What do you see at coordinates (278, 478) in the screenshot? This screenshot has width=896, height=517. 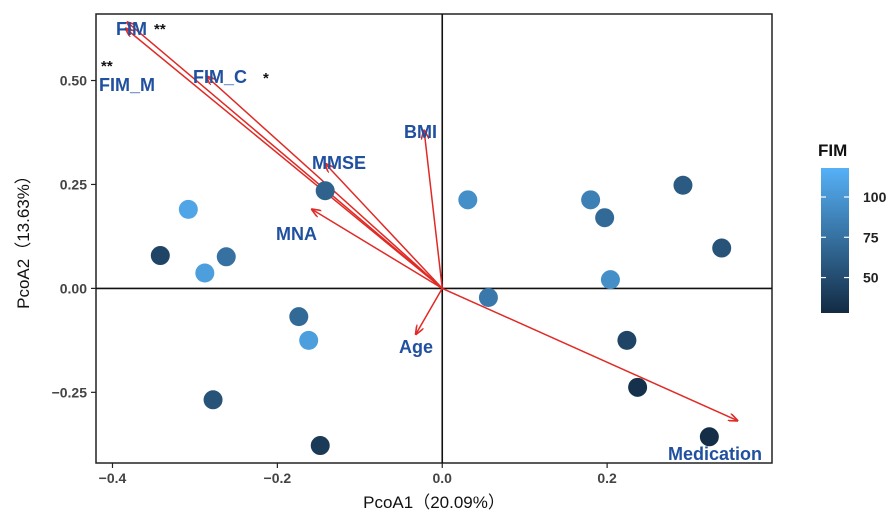 I see `x-tick-label: −0.2` at bounding box center [278, 478].